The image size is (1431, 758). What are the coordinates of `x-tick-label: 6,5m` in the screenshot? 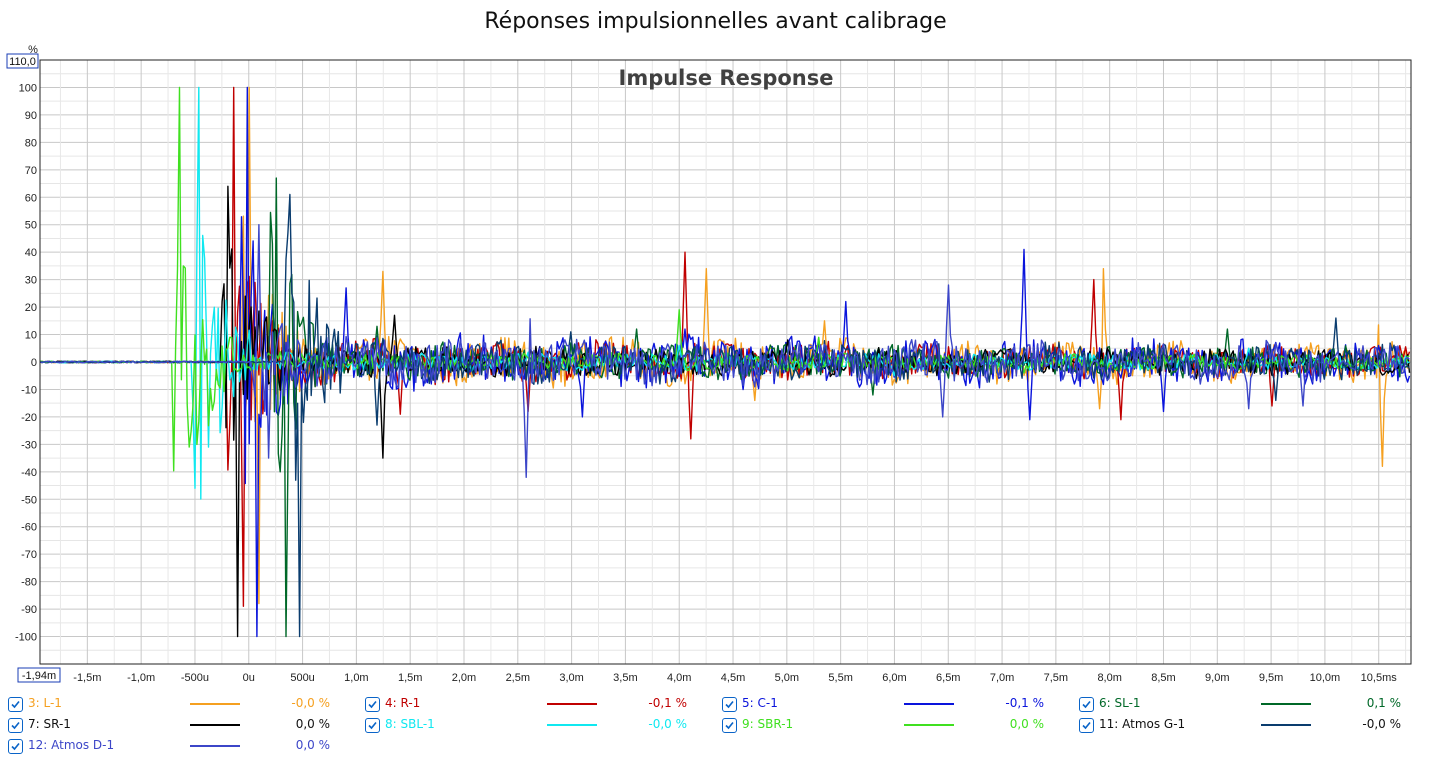 It's located at (948, 678).